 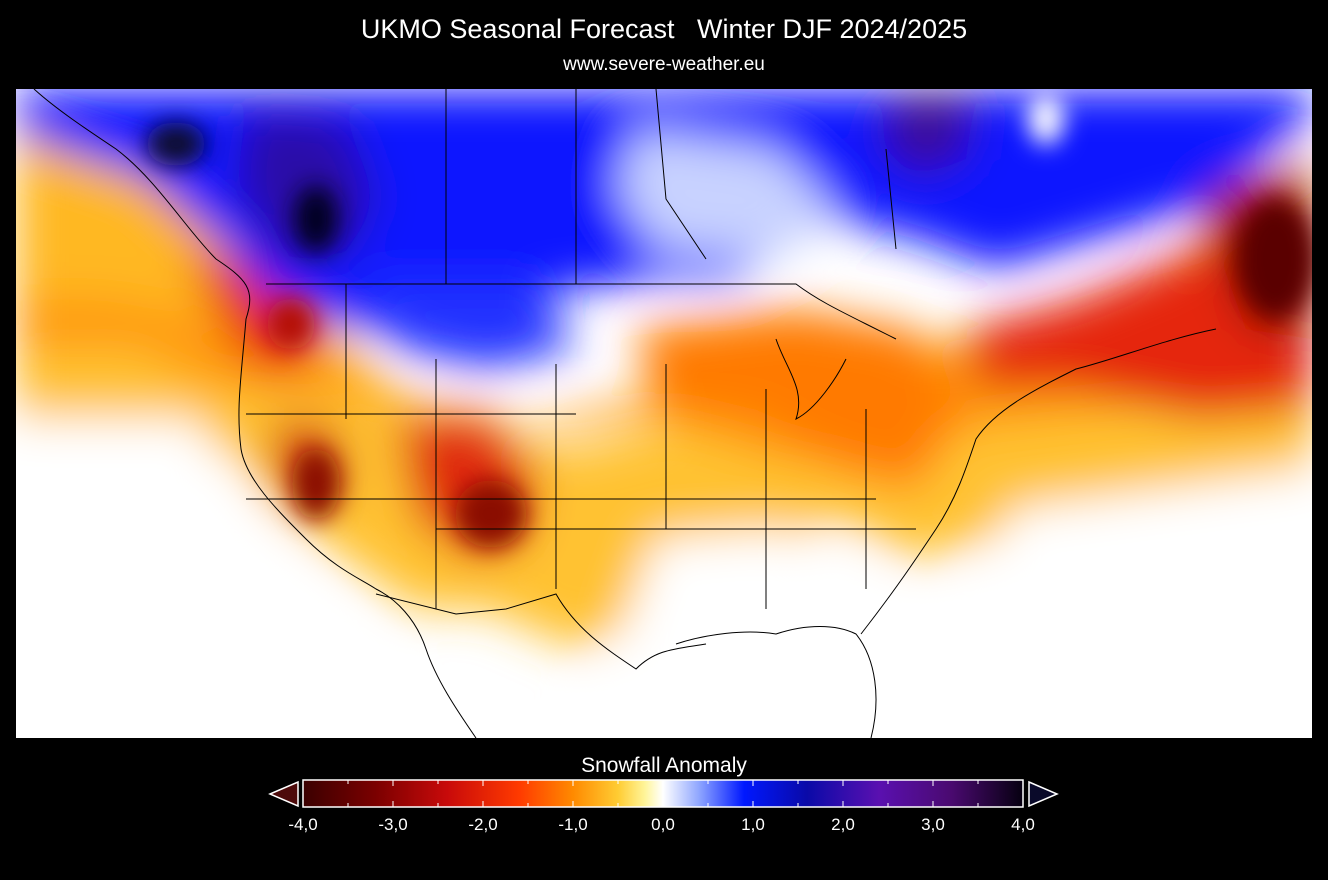 I want to click on atlantic-coastline, so click(x=1038, y=481).